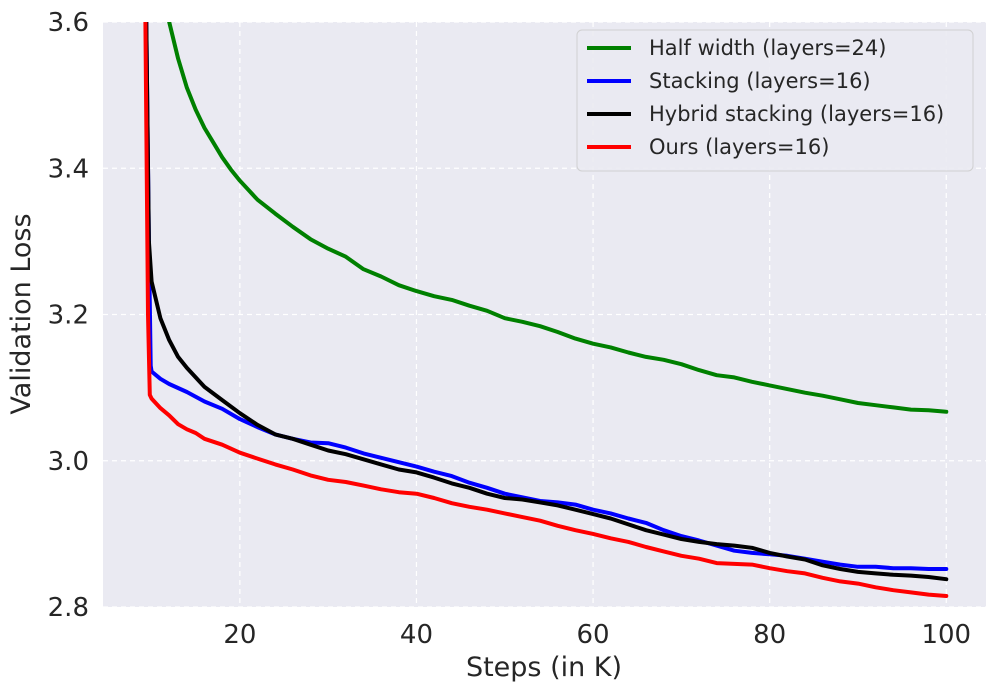 Image resolution: width=996 pixels, height=691 pixels. I want to click on y-tick-label: 3.6, so click(68, 23).